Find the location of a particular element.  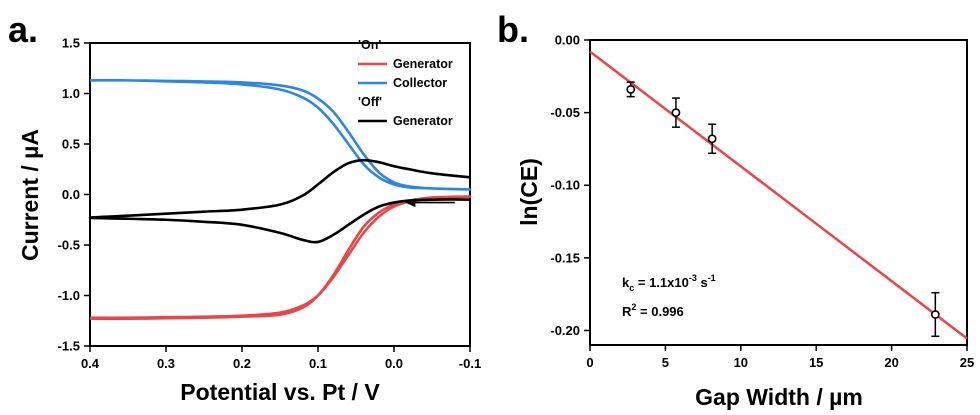

y-tick-label: 1.5 is located at coordinates (71, 43).